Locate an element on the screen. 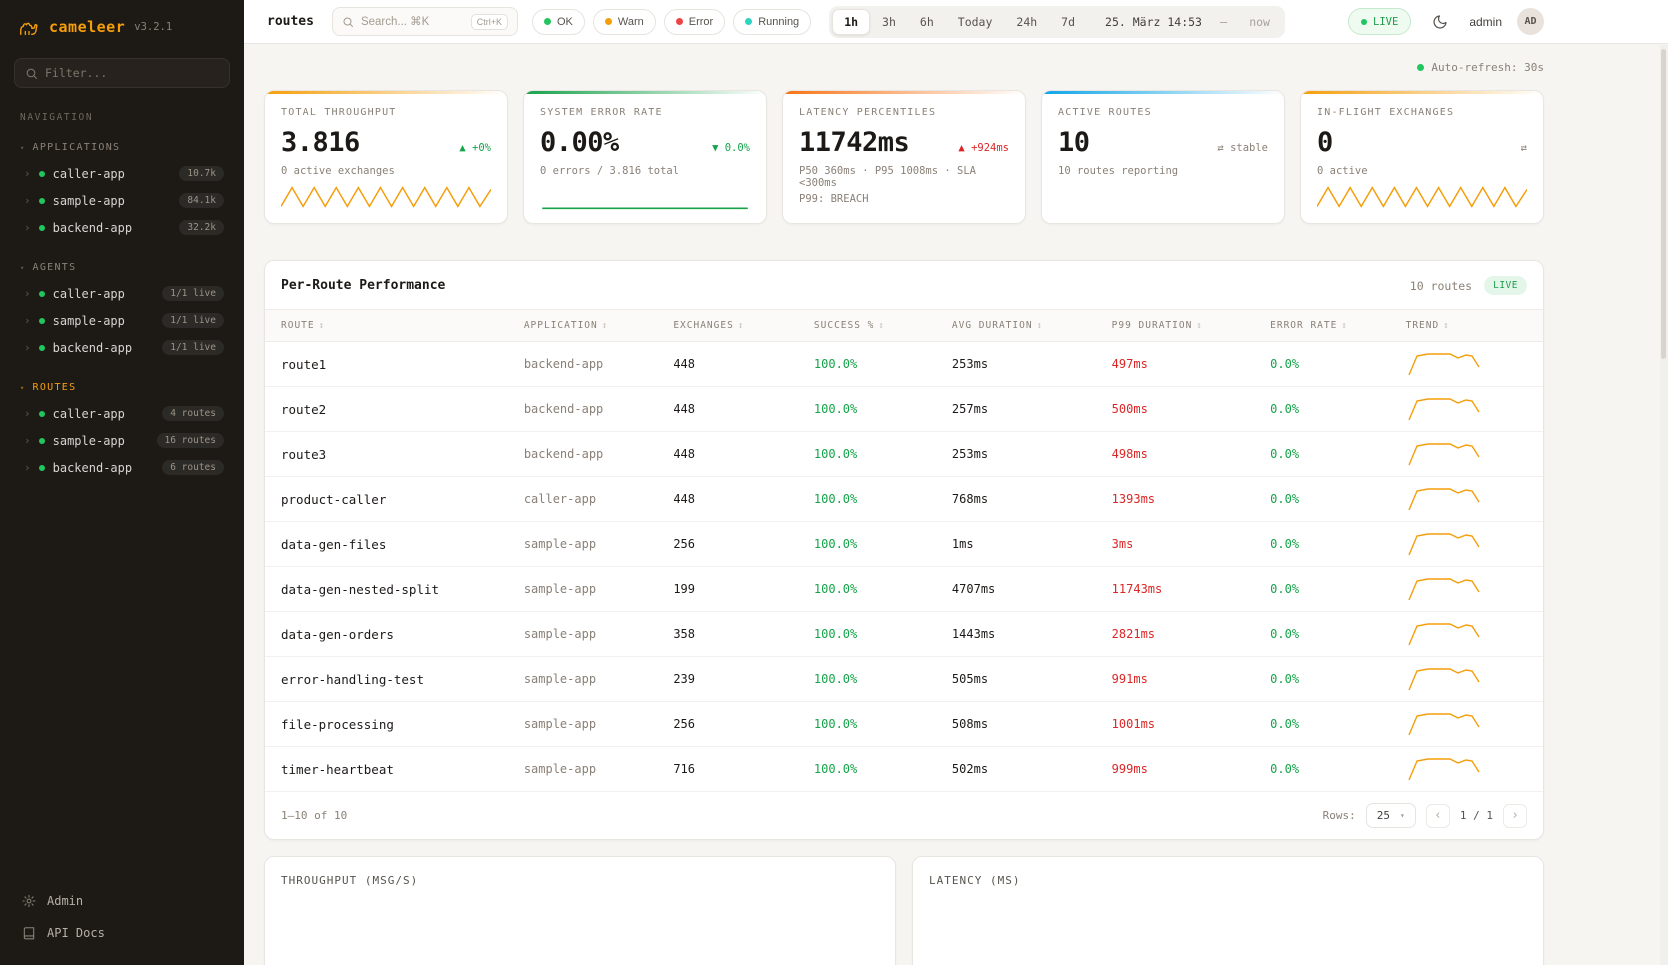 This screenshot has width=1668, height=965. search-input is located at coordinates (412, 21).